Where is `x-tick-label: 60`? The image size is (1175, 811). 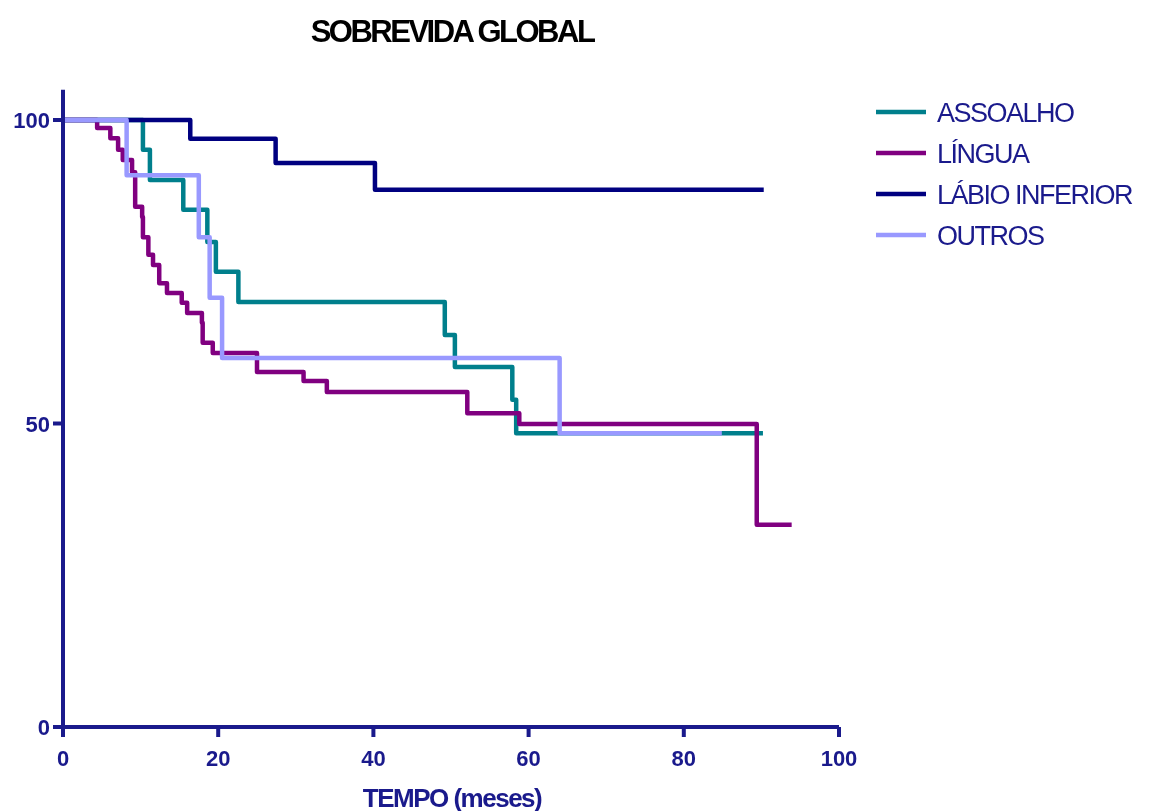 x-tick-label: 60 is located at coordinates (528, 758).